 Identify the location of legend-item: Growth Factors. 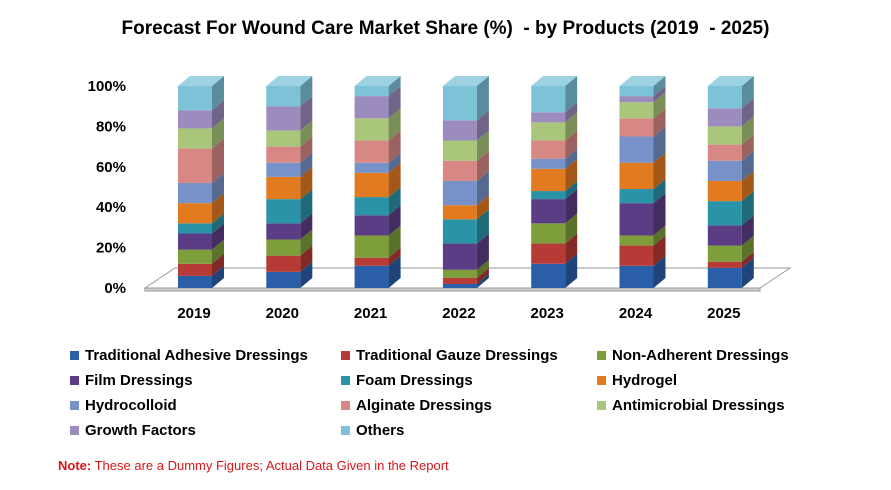
(133, 430).